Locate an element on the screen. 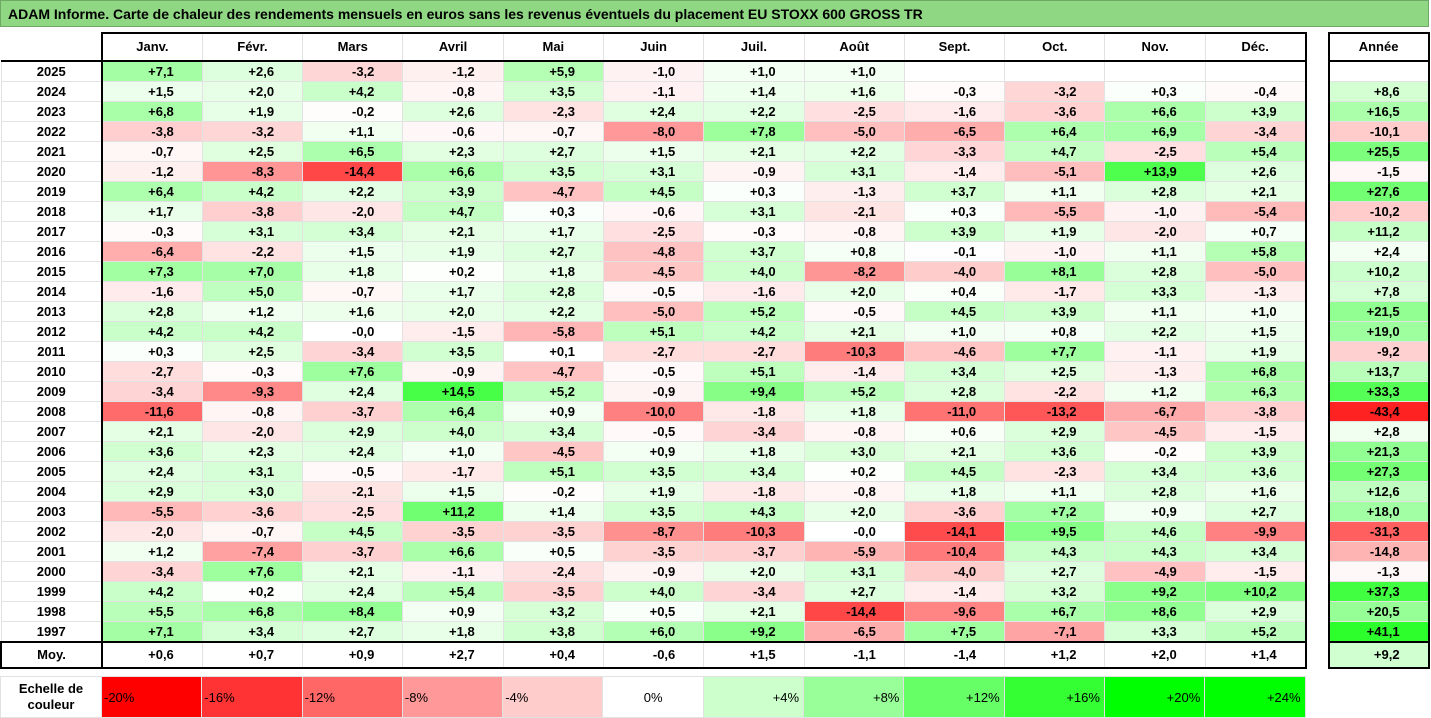 This screenshot has width=1431, height=718. heatmap-cell: +1,8 is located at coordinates (854, 411).